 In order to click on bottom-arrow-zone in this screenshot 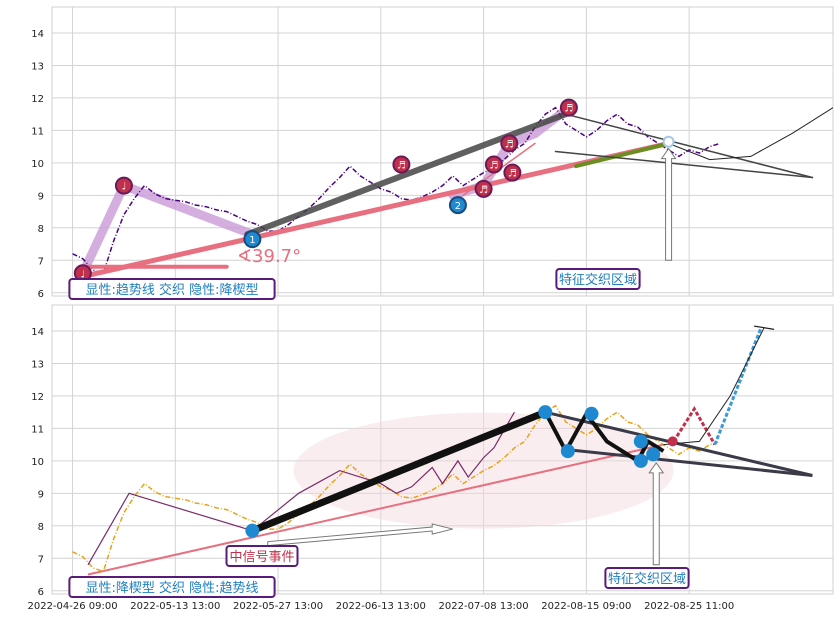, I will do `click(656, 513)`.